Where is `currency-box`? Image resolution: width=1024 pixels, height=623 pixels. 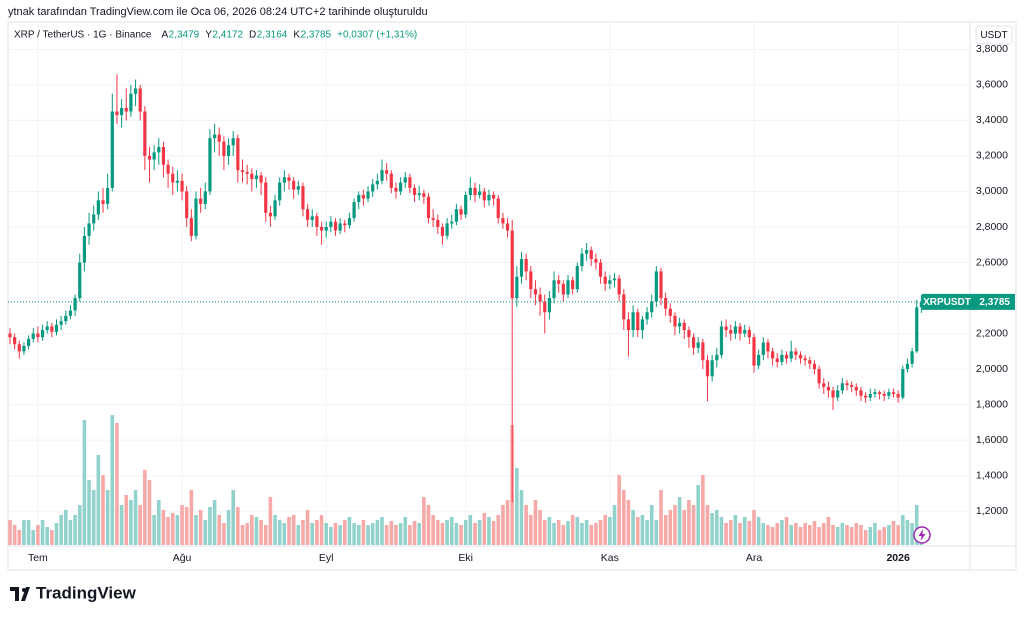 currency-box is located at coordinates (994, 35).